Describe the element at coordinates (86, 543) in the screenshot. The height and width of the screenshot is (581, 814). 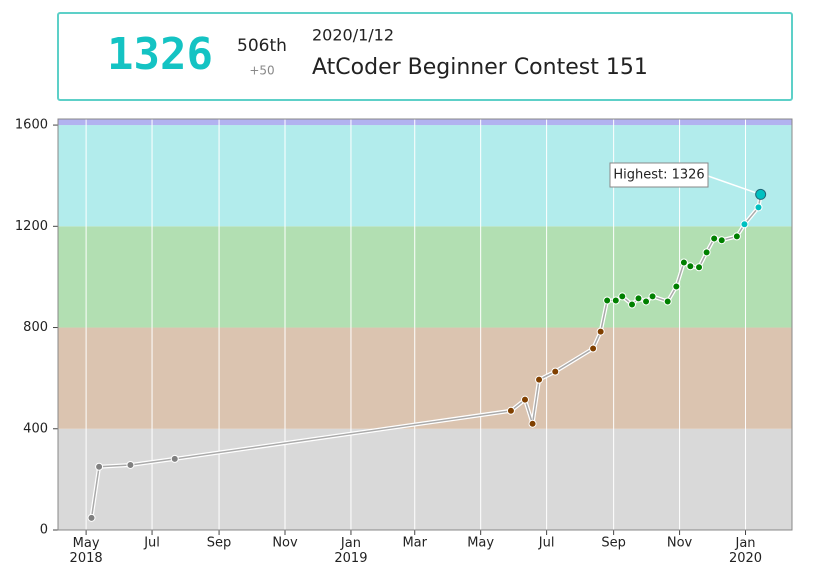
I see `x-tick-label-part: May` at that location.